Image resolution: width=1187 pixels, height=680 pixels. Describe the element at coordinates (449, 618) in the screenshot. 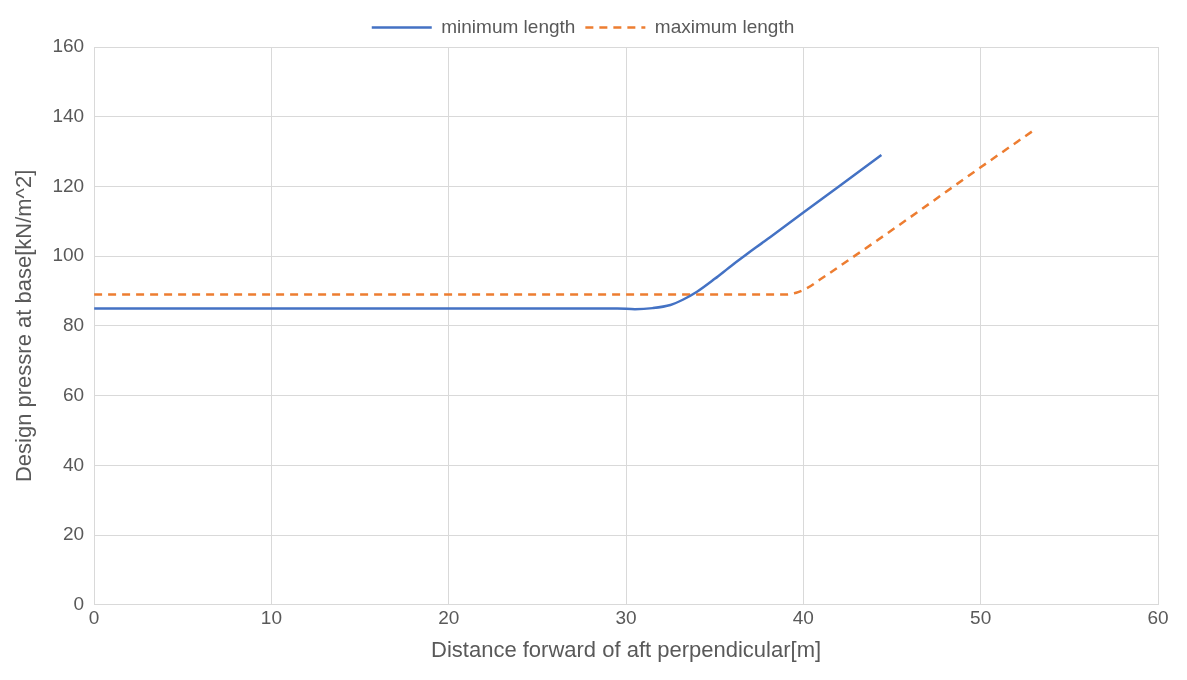

I see `x-tick-label: 20` at that location.